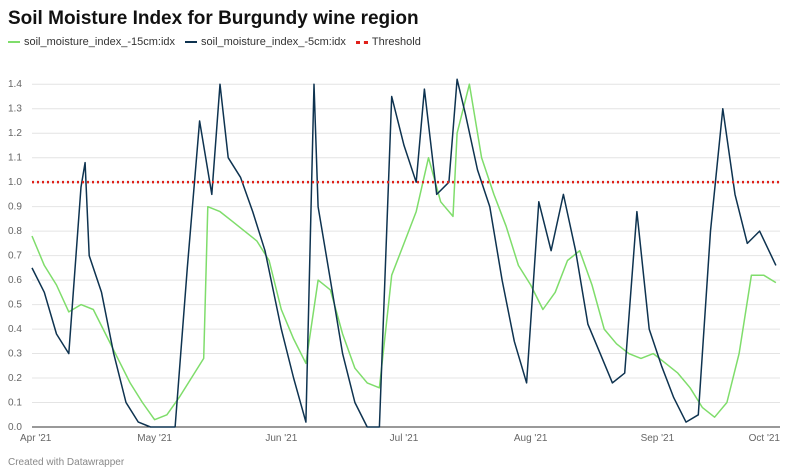 The width and height of the screenshot is (800, 475). What do you see at coordinates (15, 403) in the screenshot?
I see `y-tick-label: 0.1` at bounding box center [15, 403].